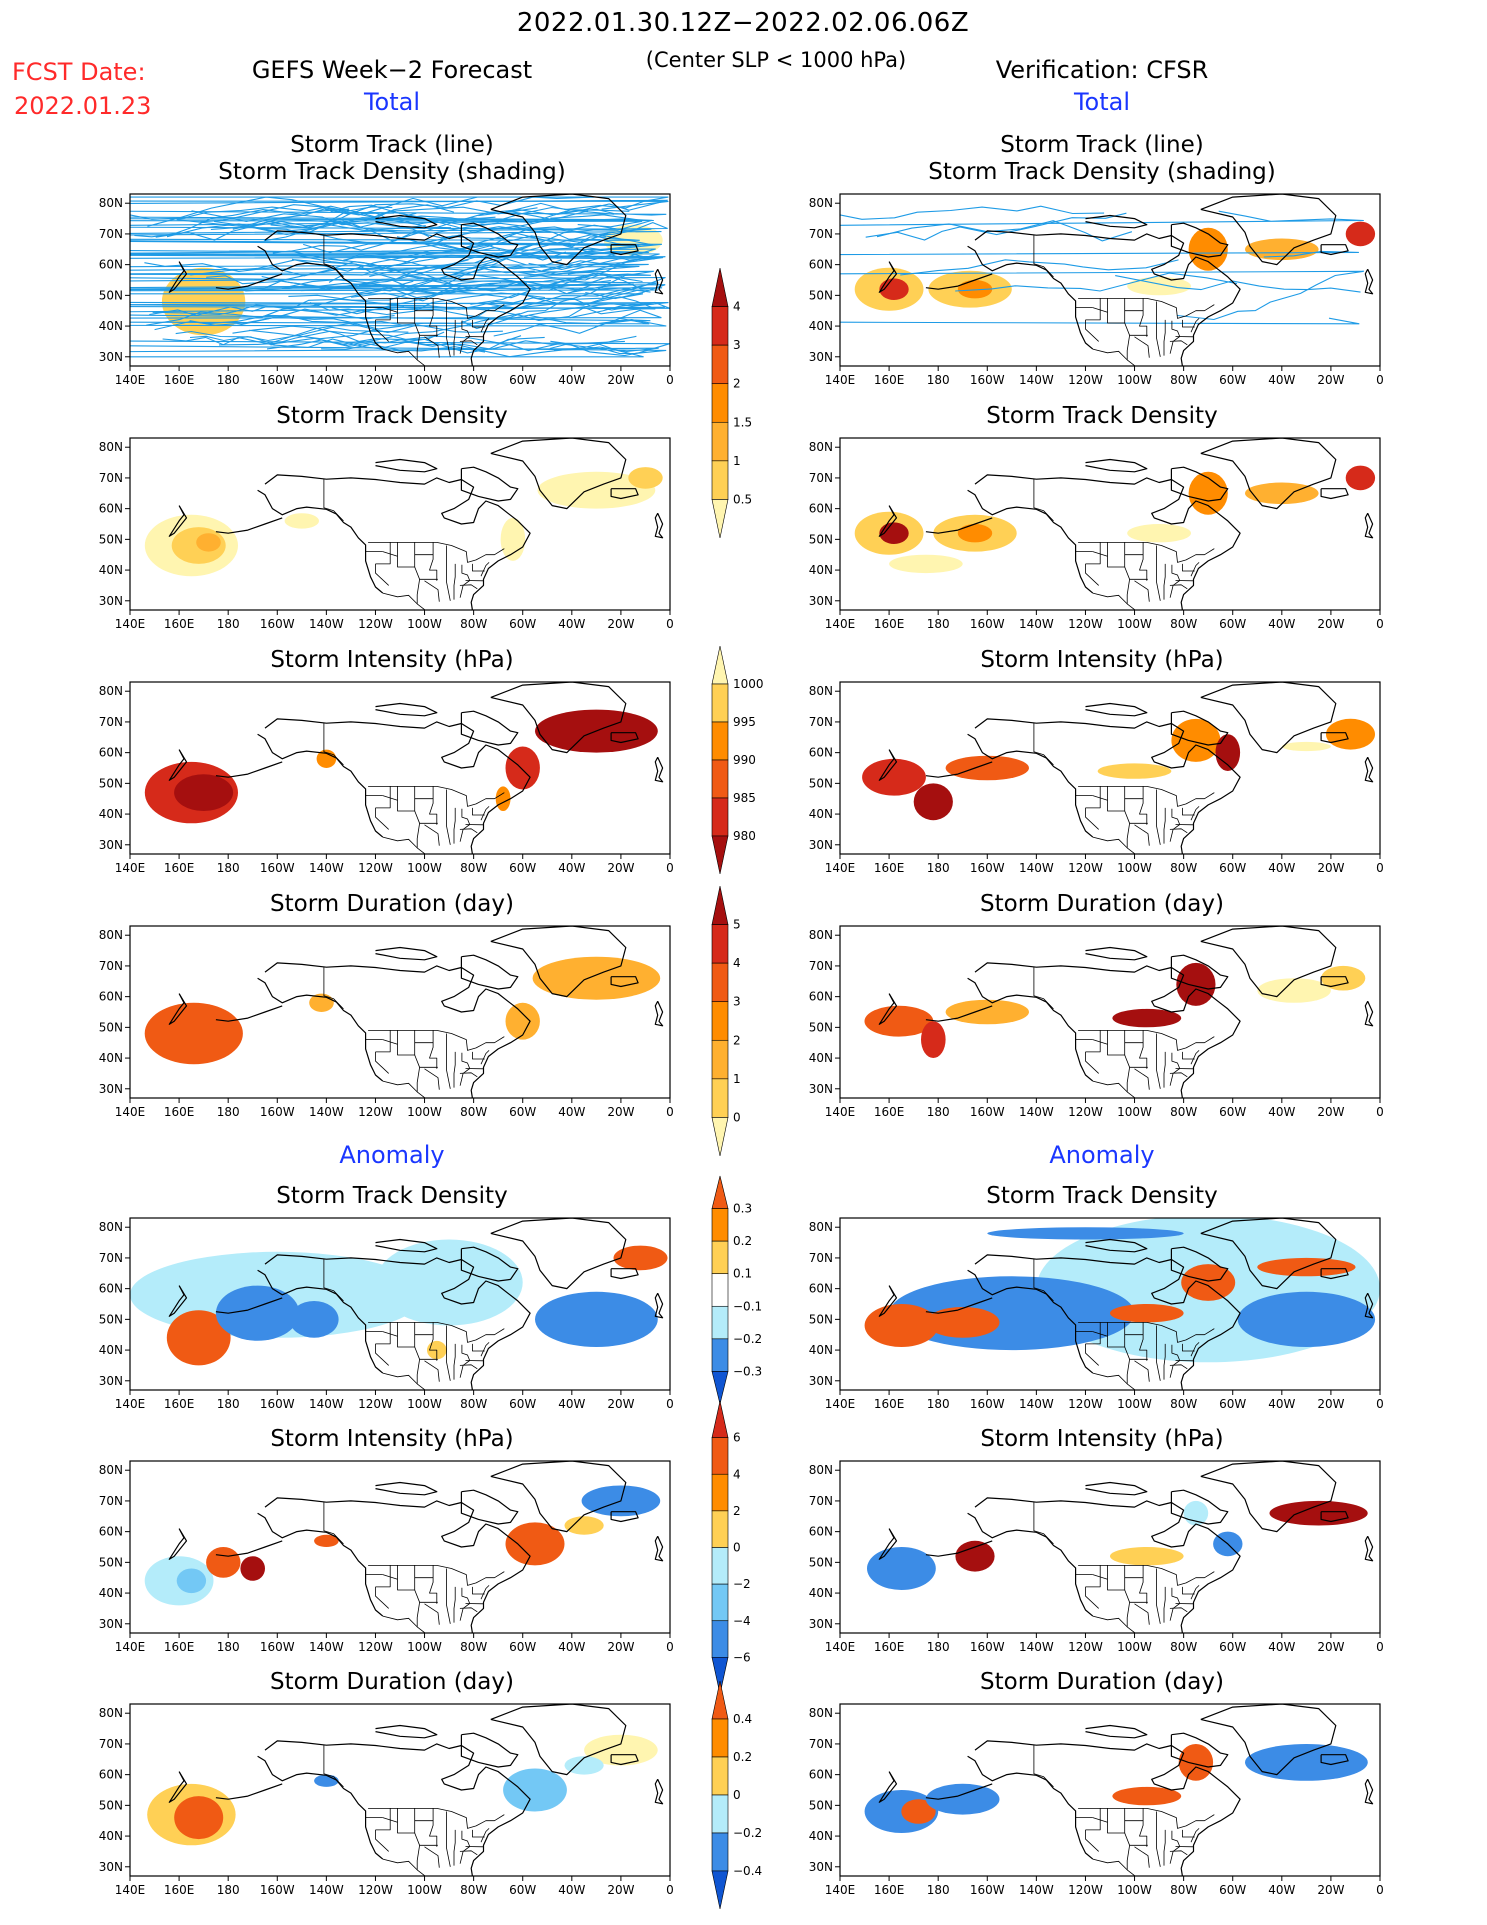 Image resolution: width=1487 pixels, height=1925 pixels. Describe the element at coordinates (742, 1584) in the screenshot. I see `colorbar-label: −2` at that location.